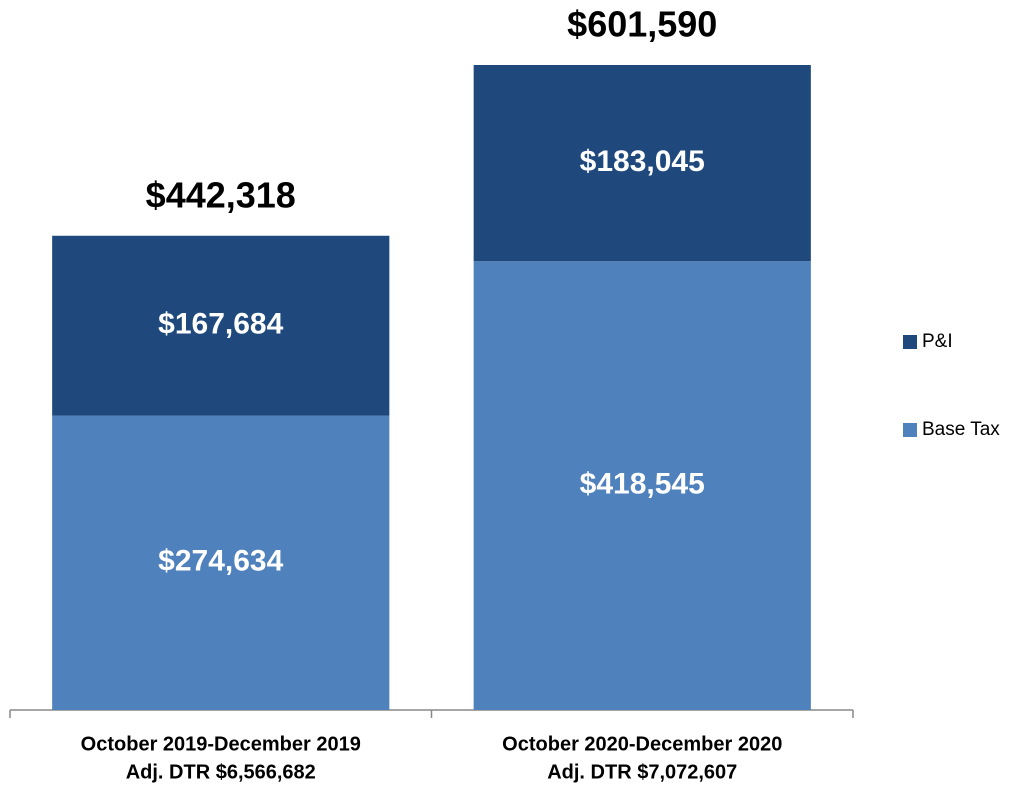 Image resolution: width=1027 pixels, height=788 pixels. I want to click on value-label: $274,634, so click(220, 561).